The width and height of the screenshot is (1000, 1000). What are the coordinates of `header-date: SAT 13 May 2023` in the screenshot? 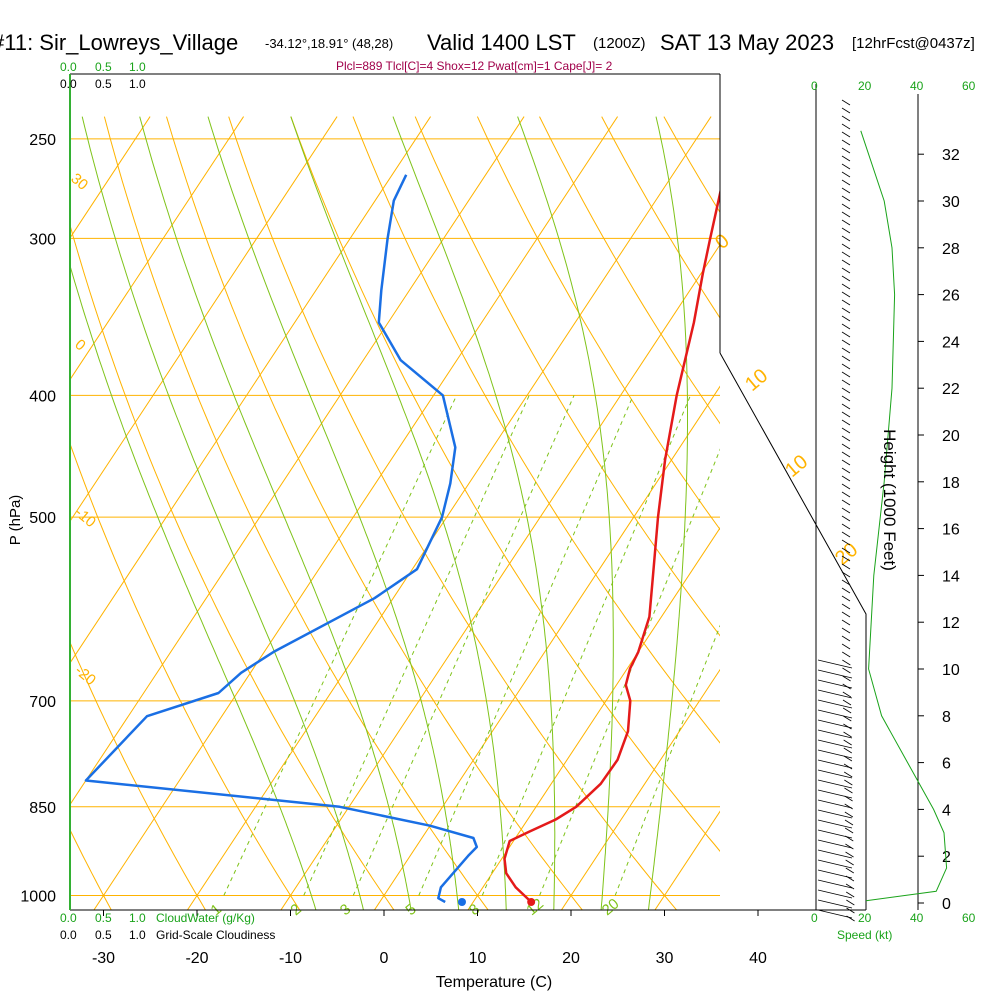 It's located at (747, 42).